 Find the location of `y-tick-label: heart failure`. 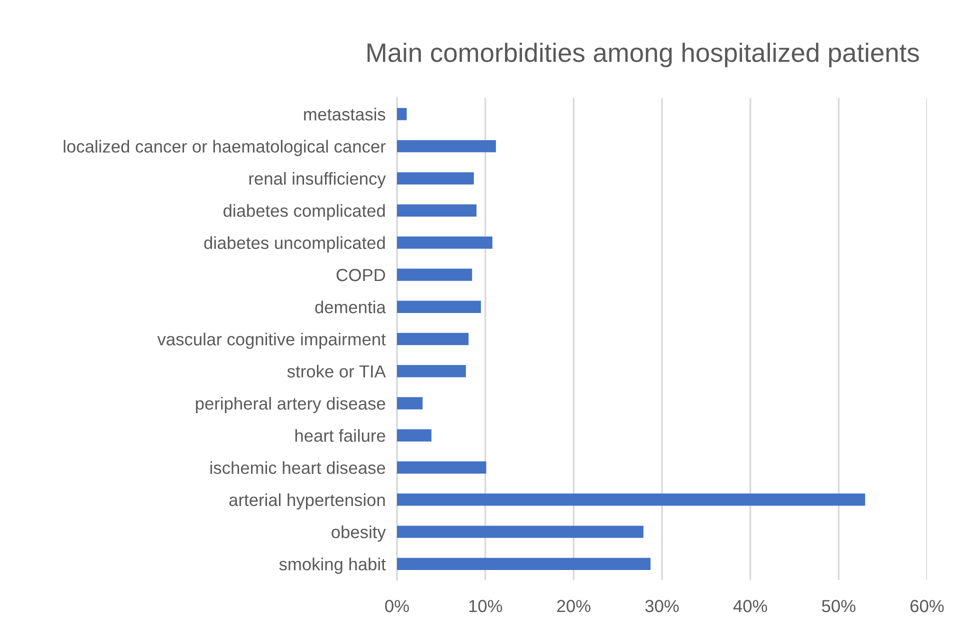

y-tick-label: heart failure is located at coordinates (340, 435).